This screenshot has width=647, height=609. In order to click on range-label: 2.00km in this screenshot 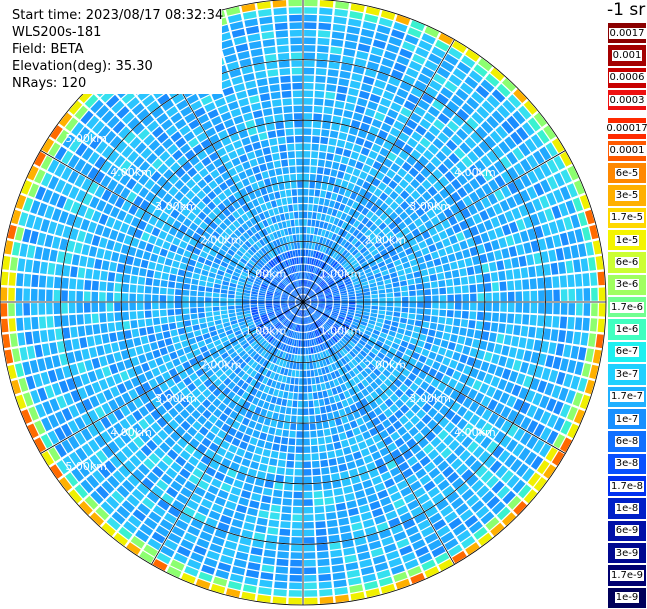, I will do `click(221, 240)`.